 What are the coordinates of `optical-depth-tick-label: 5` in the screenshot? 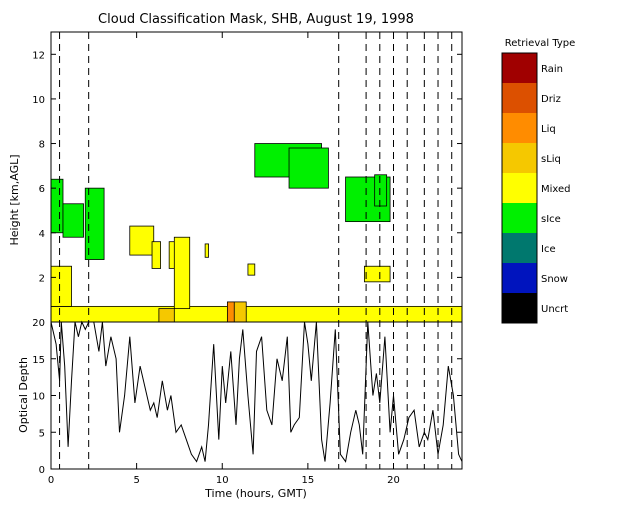 It's located at (42, 433).